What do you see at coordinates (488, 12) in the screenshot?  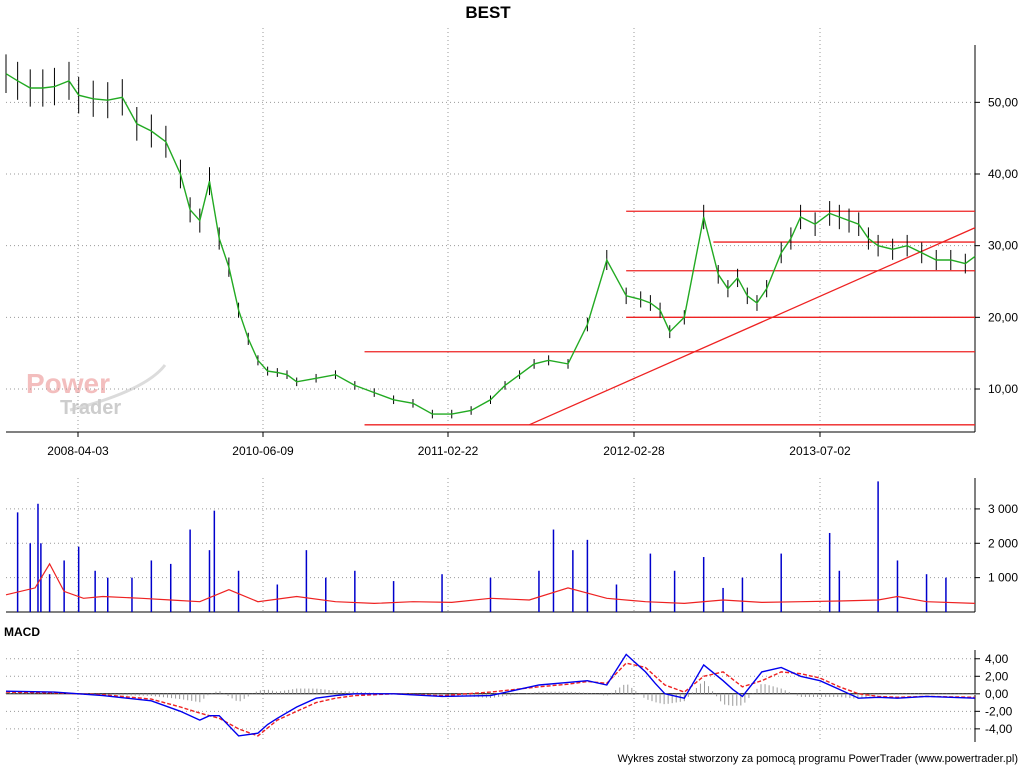 I see `chart-title: BEST` at bounding box center [488, 12].